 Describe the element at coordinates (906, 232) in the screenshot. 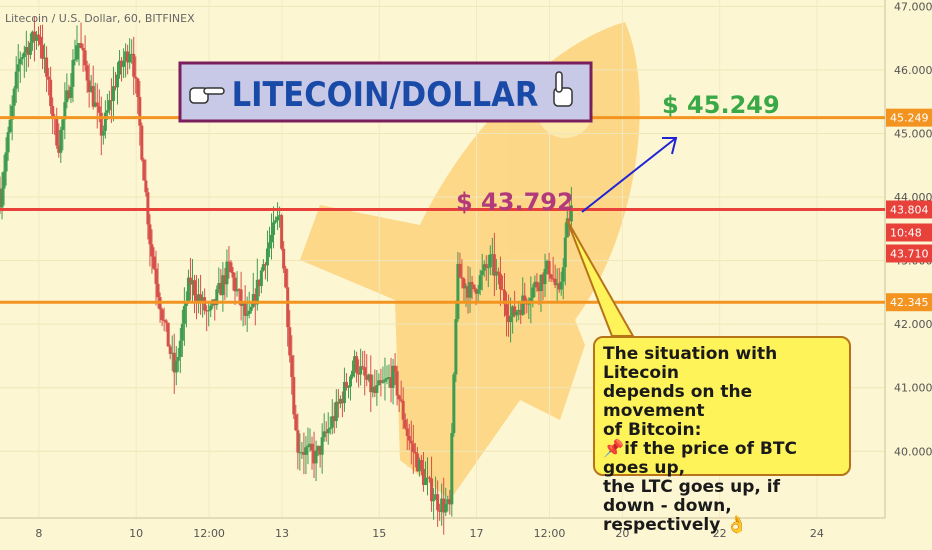

I see `price-badge-label: 10:48` at that location.